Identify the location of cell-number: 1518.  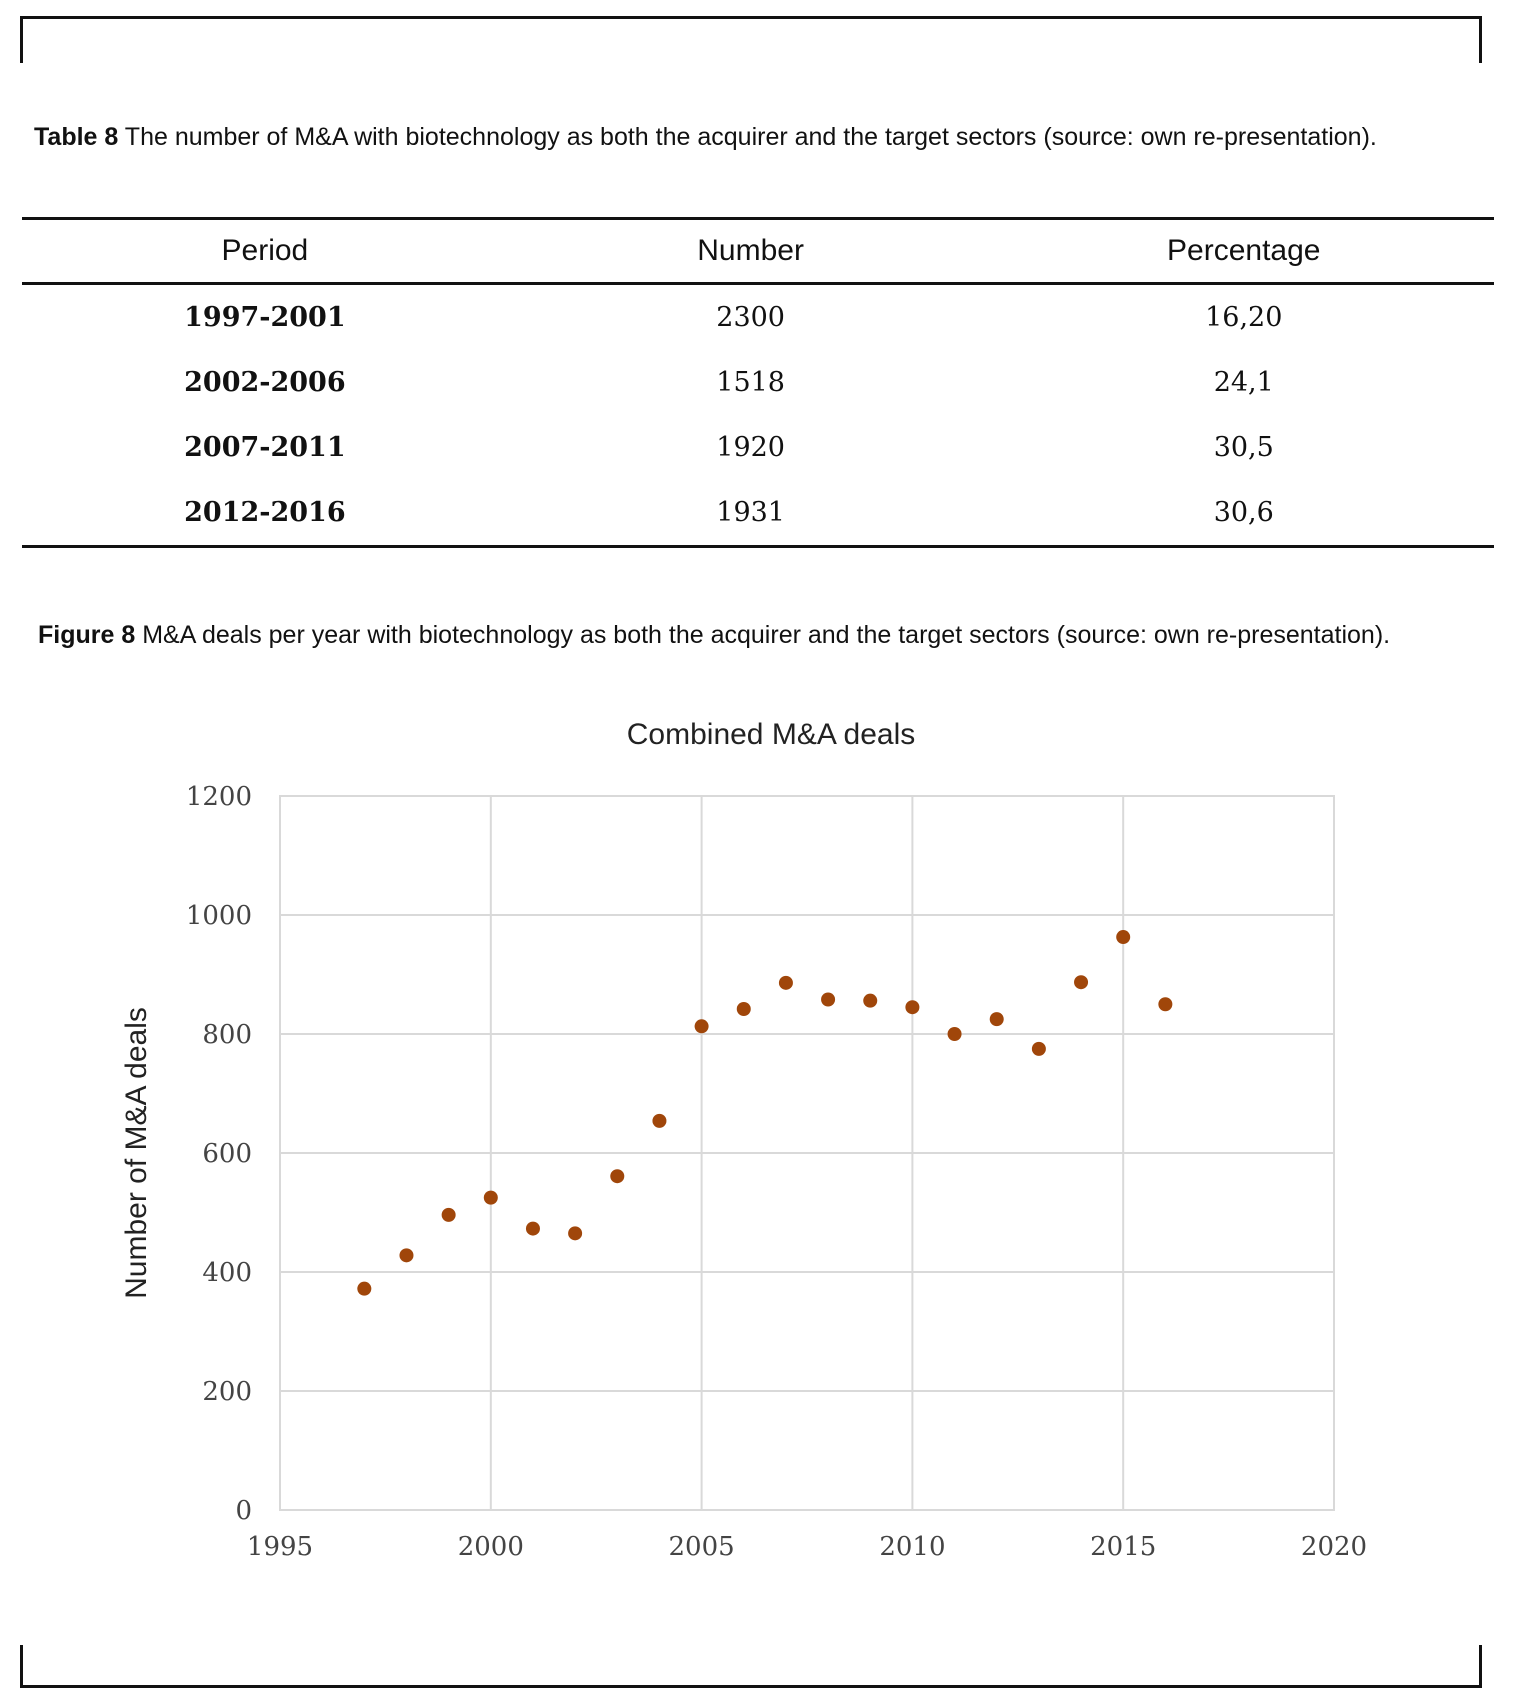
(750, 382).